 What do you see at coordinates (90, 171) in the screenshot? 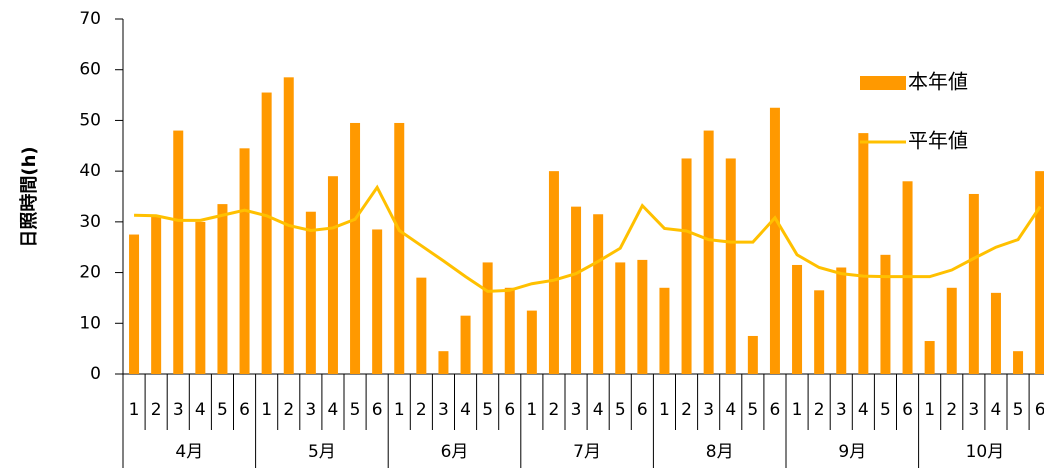
I see `y-tick-label: 40` at bounding box center [90, 171].